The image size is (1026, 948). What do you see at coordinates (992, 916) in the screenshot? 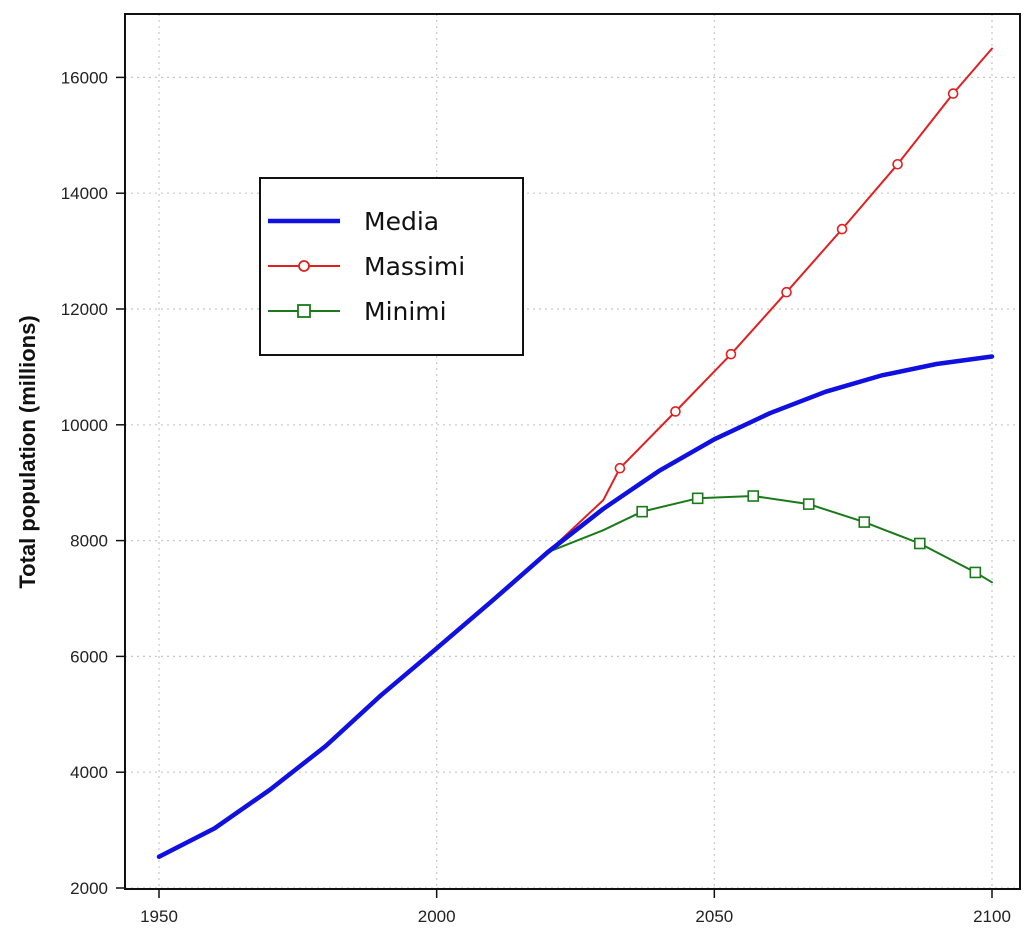
I see `x-tick-label: 2100` at bounding box center [992, 916].